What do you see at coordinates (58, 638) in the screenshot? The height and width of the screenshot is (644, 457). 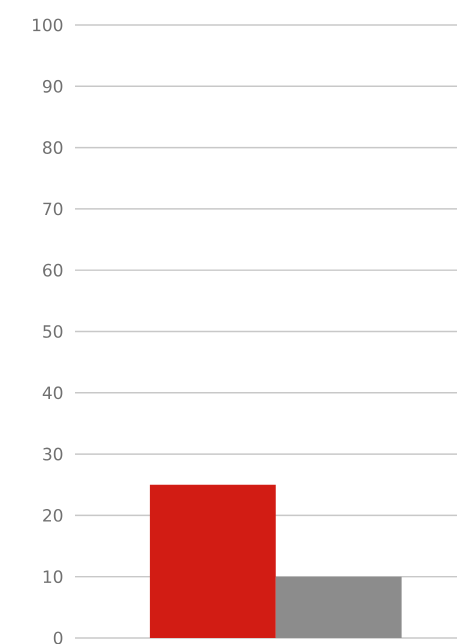 I see `y-tick-label: 0` at bounding box center [58, 638].